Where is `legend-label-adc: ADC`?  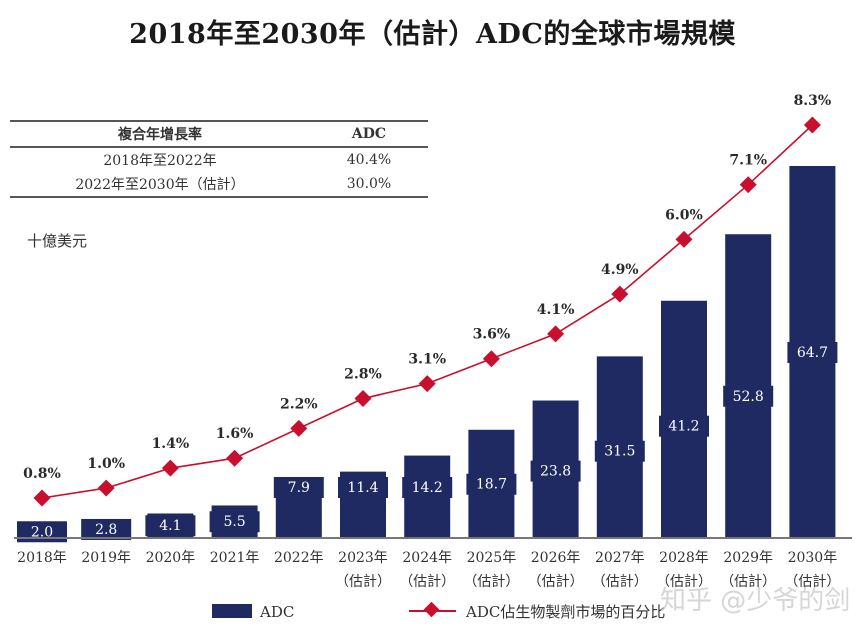
legend-label-adc: ADC is located at coordinates (276, 612).